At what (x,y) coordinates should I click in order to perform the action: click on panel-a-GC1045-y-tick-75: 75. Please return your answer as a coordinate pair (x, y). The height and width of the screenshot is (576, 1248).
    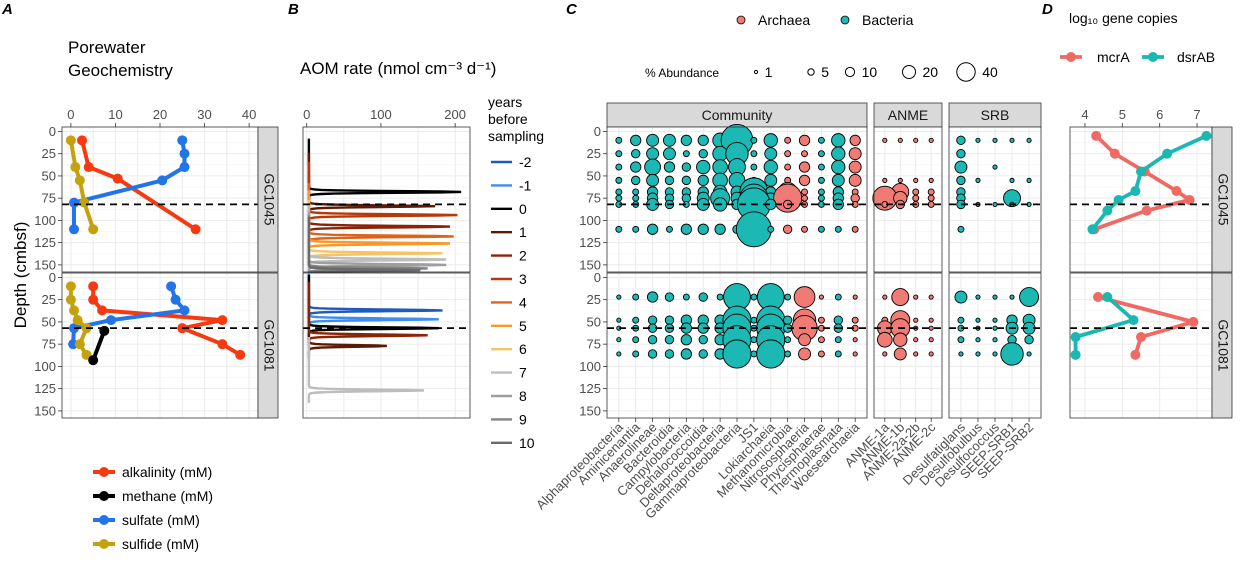
    Looking at the image, I should click on (49, 198).